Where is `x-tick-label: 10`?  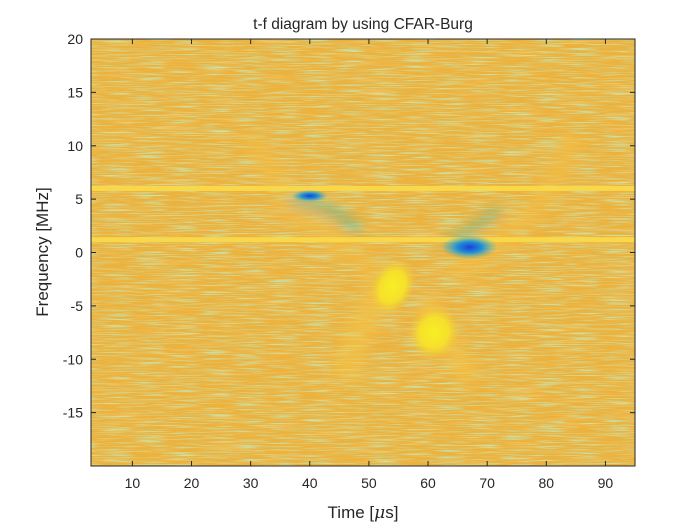 x-tick-label: 10 is located at coordinates (133, 483).